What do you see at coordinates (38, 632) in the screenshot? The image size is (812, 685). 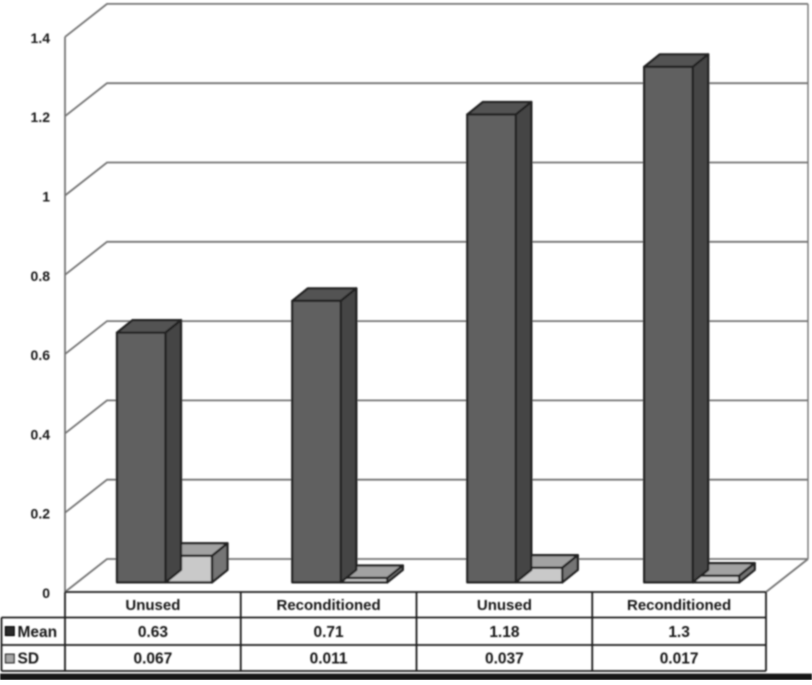 I see `svg-text: Mean` at bounding box center [38, 632].